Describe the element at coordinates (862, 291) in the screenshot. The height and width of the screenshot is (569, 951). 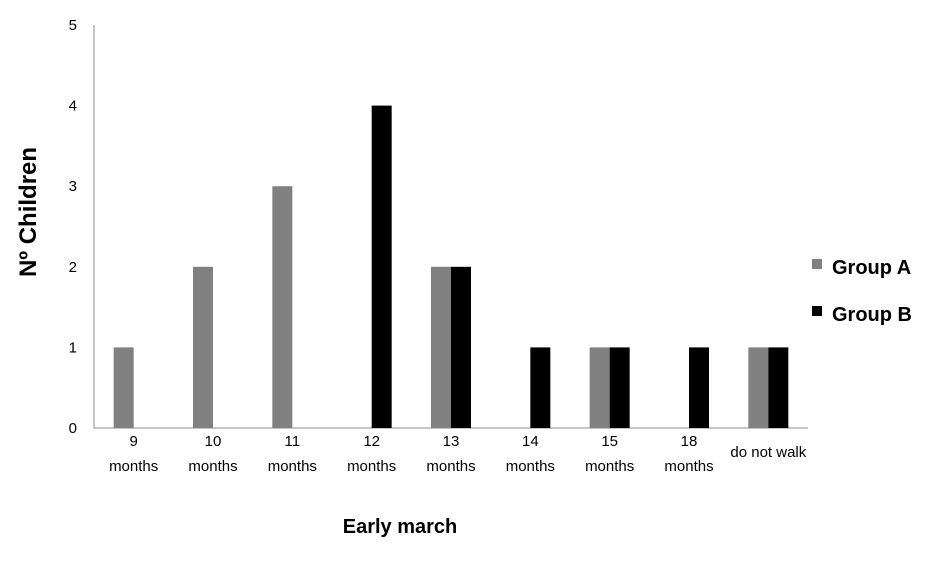
I see `legend: Group A Group B` at that location.